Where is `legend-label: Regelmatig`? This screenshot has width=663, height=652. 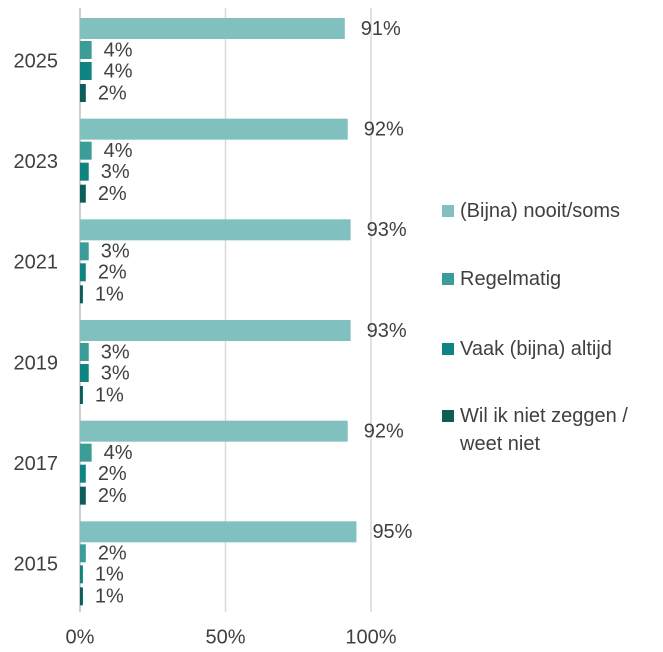
legend-label: Regelmatig is located at coordinates (511, 279).